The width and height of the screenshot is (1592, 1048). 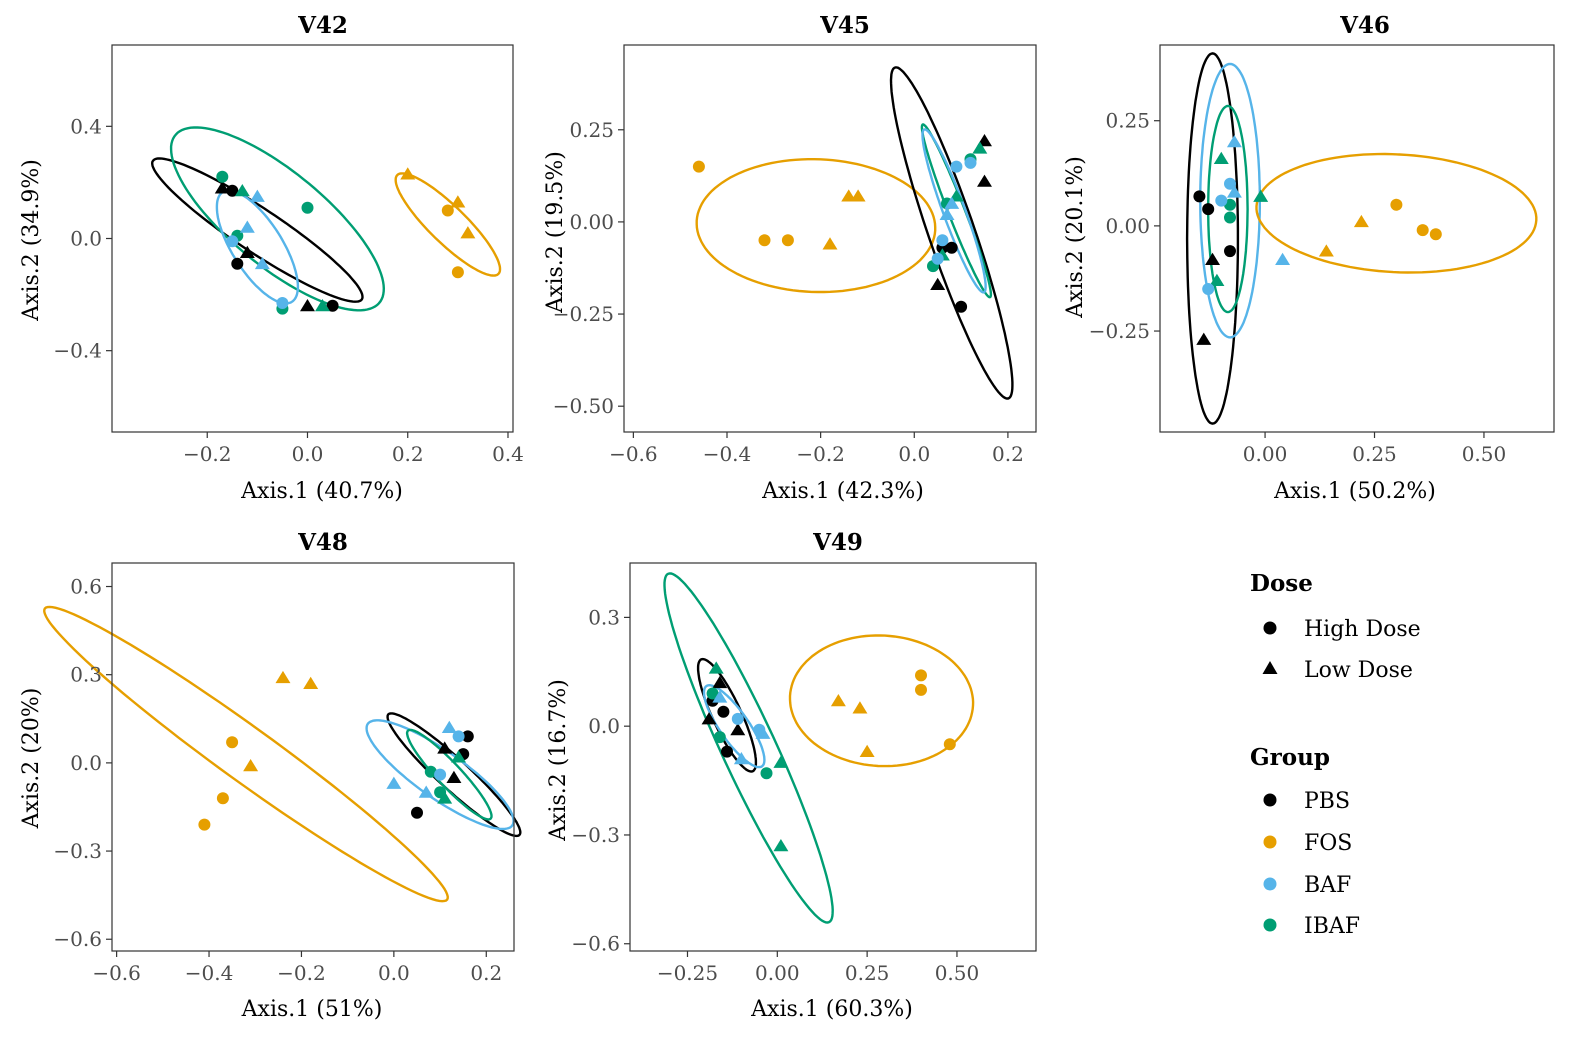 What do you see at coordinates (31, 759) in the screenshot?
I see `y-axis-label: Axis.2 (20%)` at bounding box center [31, 759].